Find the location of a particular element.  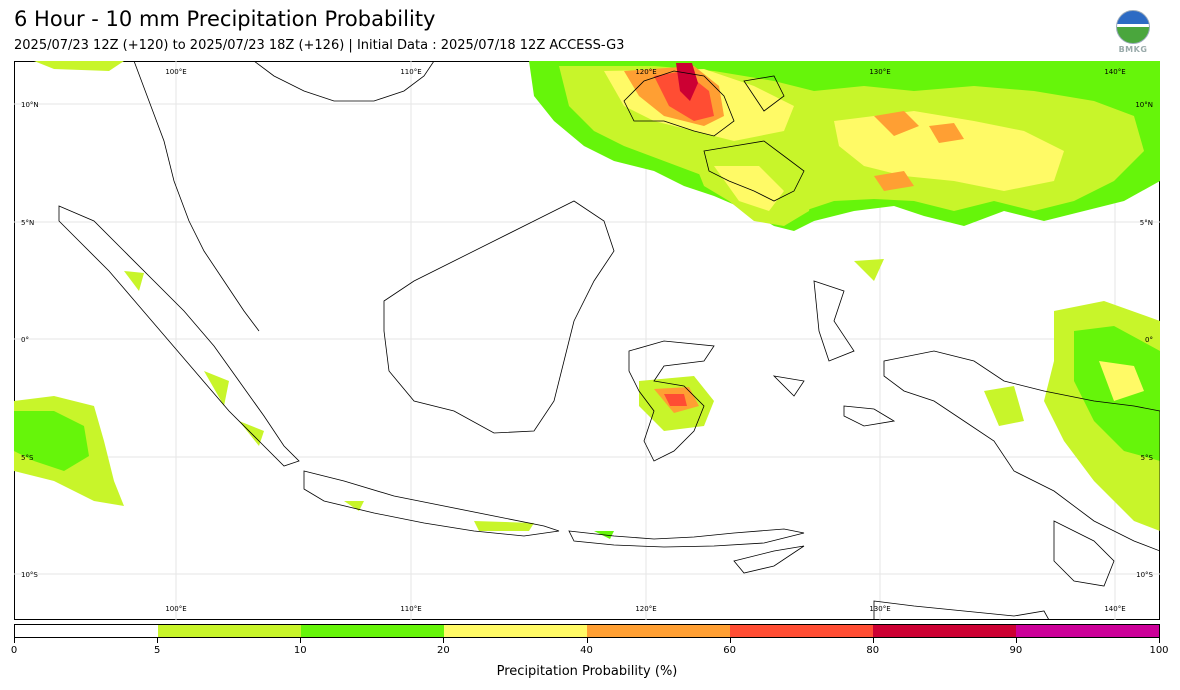

lon-label-top: 120°E is located at coordinates (645, 72).